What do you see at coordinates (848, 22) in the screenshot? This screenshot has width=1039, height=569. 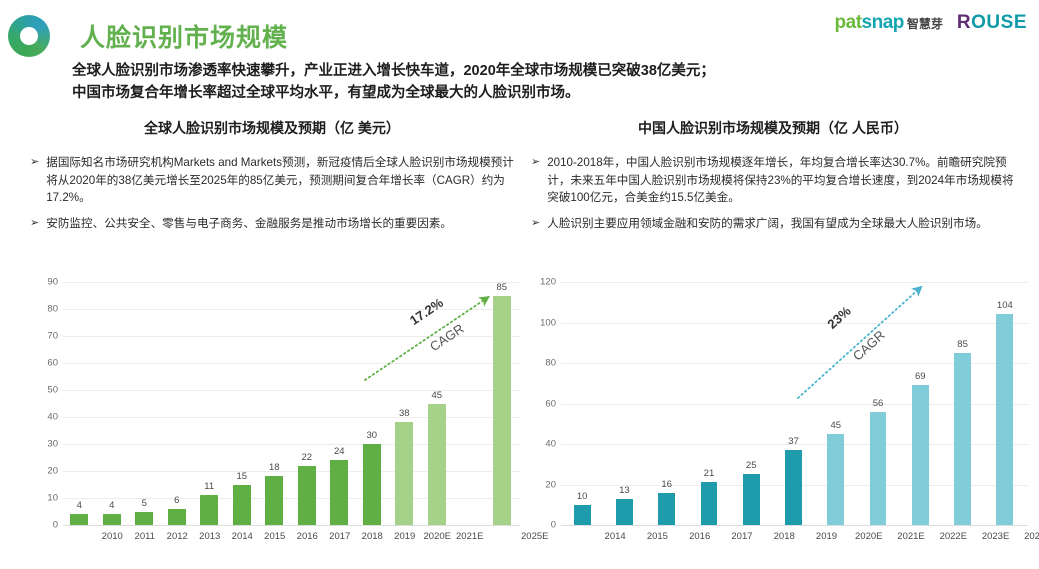 I see `patsnap-logo-part1: pat` at bounding box center [848, 22].